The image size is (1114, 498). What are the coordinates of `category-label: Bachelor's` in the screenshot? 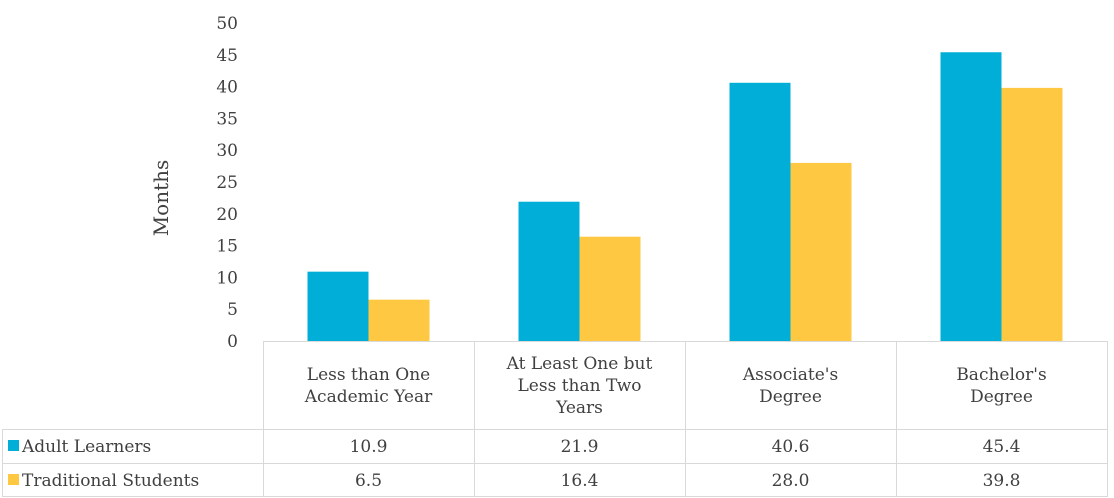 It's located at (1001, 375).